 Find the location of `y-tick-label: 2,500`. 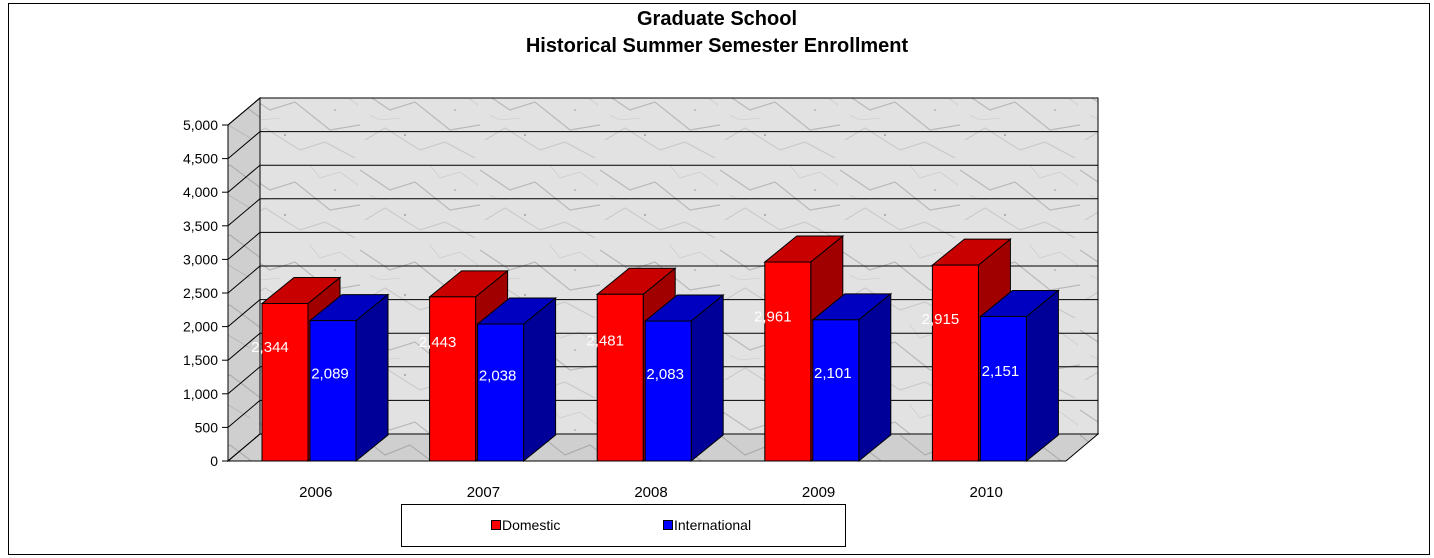

y-tick-label: 2,500 is located at coordinates (200, 293).